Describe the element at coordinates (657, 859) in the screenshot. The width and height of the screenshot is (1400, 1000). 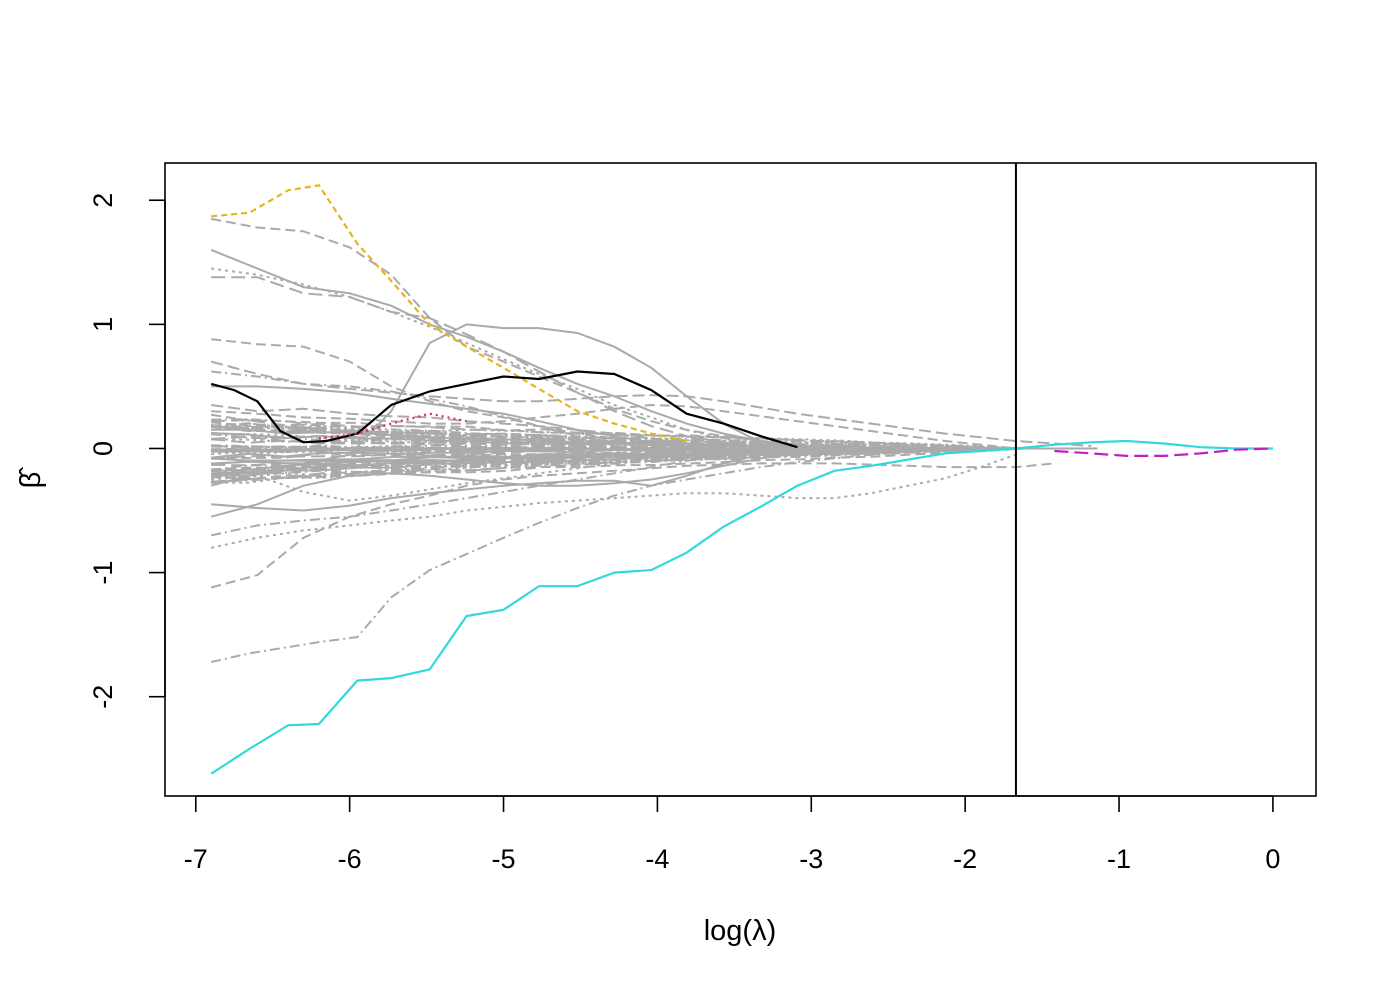
I see `x-tick-label: -4` at that location.